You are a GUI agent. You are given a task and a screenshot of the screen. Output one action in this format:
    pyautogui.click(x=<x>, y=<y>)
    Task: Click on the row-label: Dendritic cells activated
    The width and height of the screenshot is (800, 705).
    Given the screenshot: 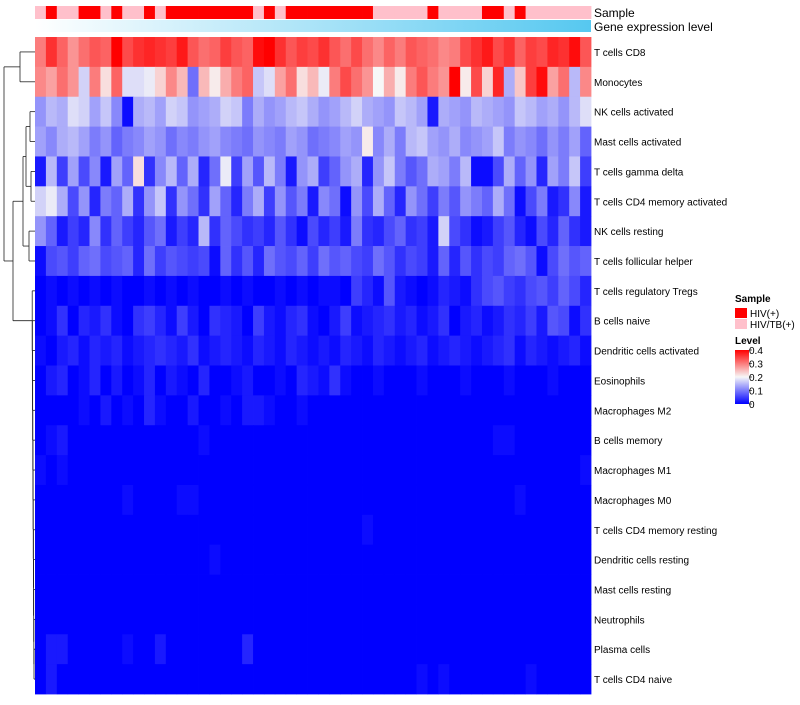 What is the action you would take?
    pyautogui.click(x=646, y=352)
    